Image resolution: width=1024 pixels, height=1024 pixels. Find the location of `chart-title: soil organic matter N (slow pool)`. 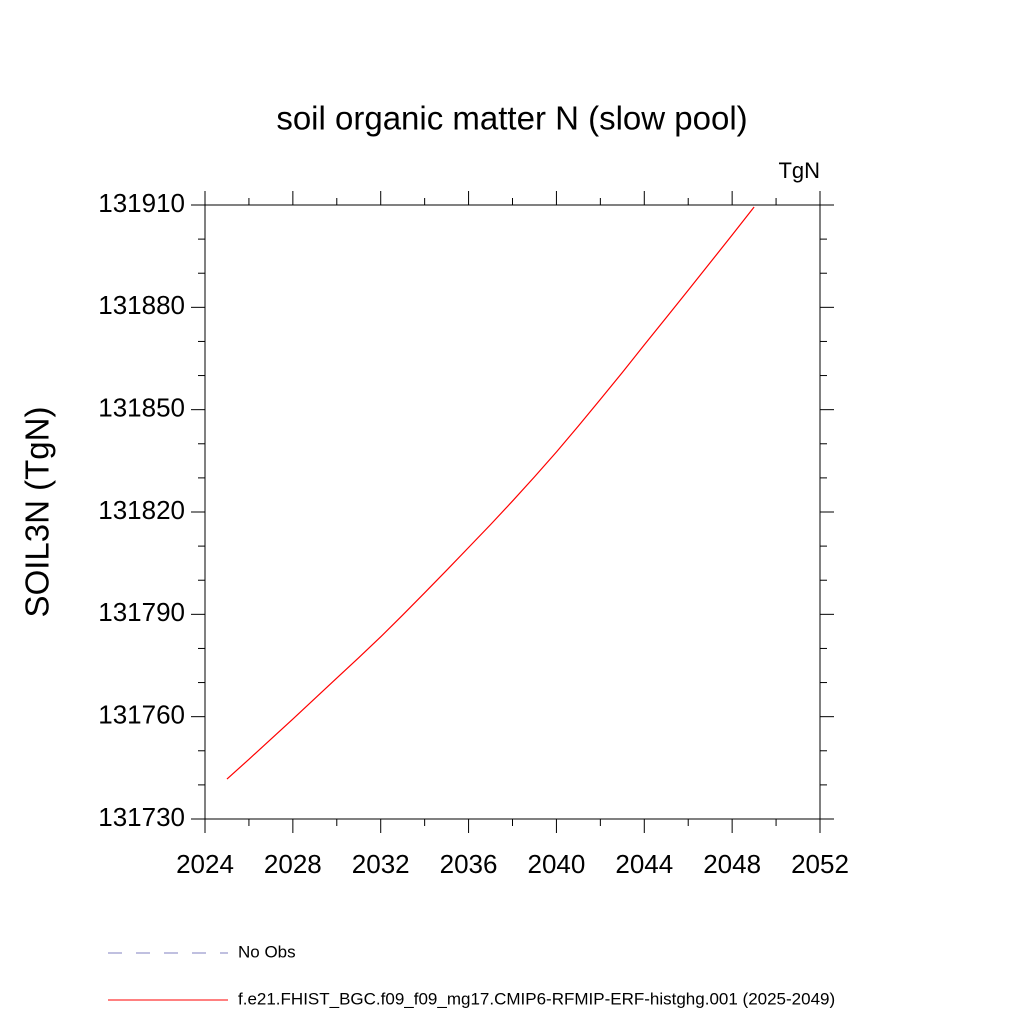

chart-title: soil organic matter N (slow pool) is located at coordinates (511, 118).